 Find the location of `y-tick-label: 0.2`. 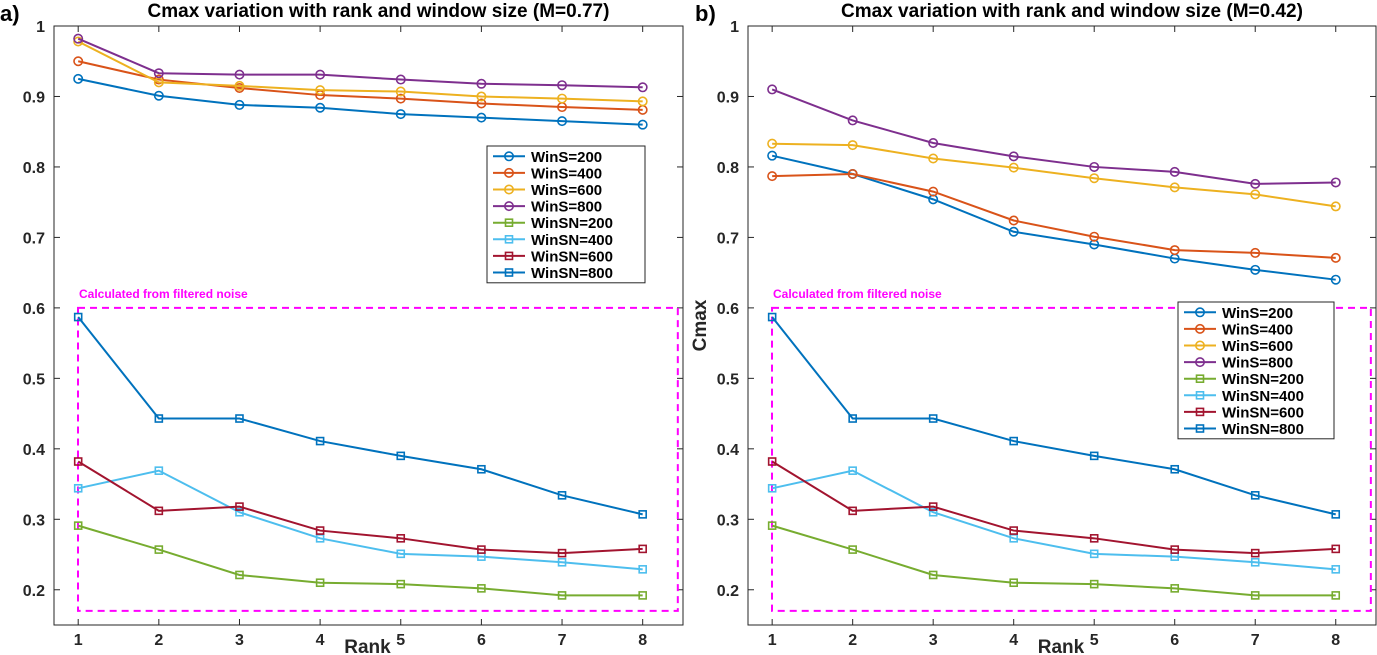

y-tick-label: 0.2 is located at coordinates (34, 591).